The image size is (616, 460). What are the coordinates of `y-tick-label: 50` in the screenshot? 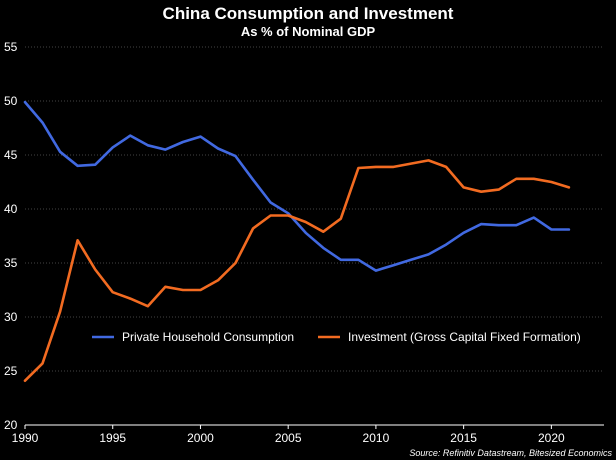 It's located at (11, 101).